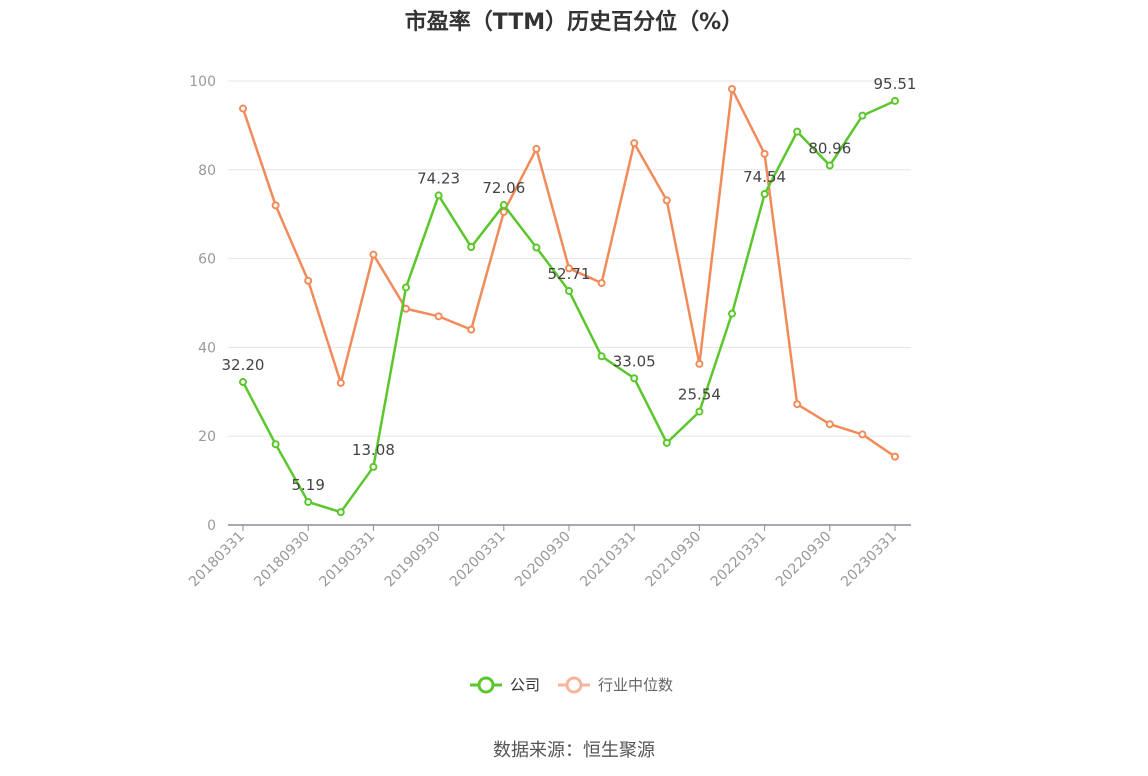 The image size is (1148, 776). I want to click on x-tick-label-20230331: 20230331, so click(869, 560).